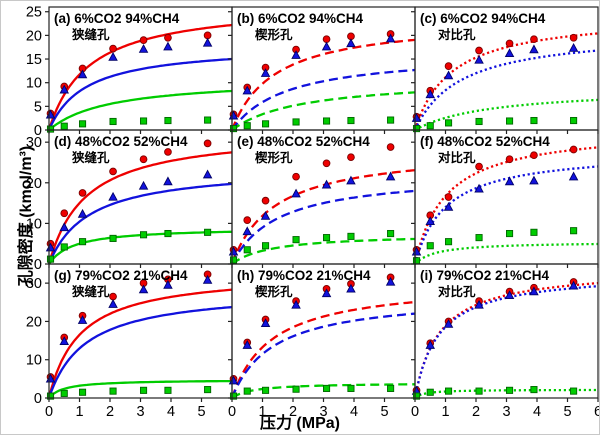 The image size is (600, 435). I want to click on x-axis-label: 压力 (MPa), so click(299, 423).